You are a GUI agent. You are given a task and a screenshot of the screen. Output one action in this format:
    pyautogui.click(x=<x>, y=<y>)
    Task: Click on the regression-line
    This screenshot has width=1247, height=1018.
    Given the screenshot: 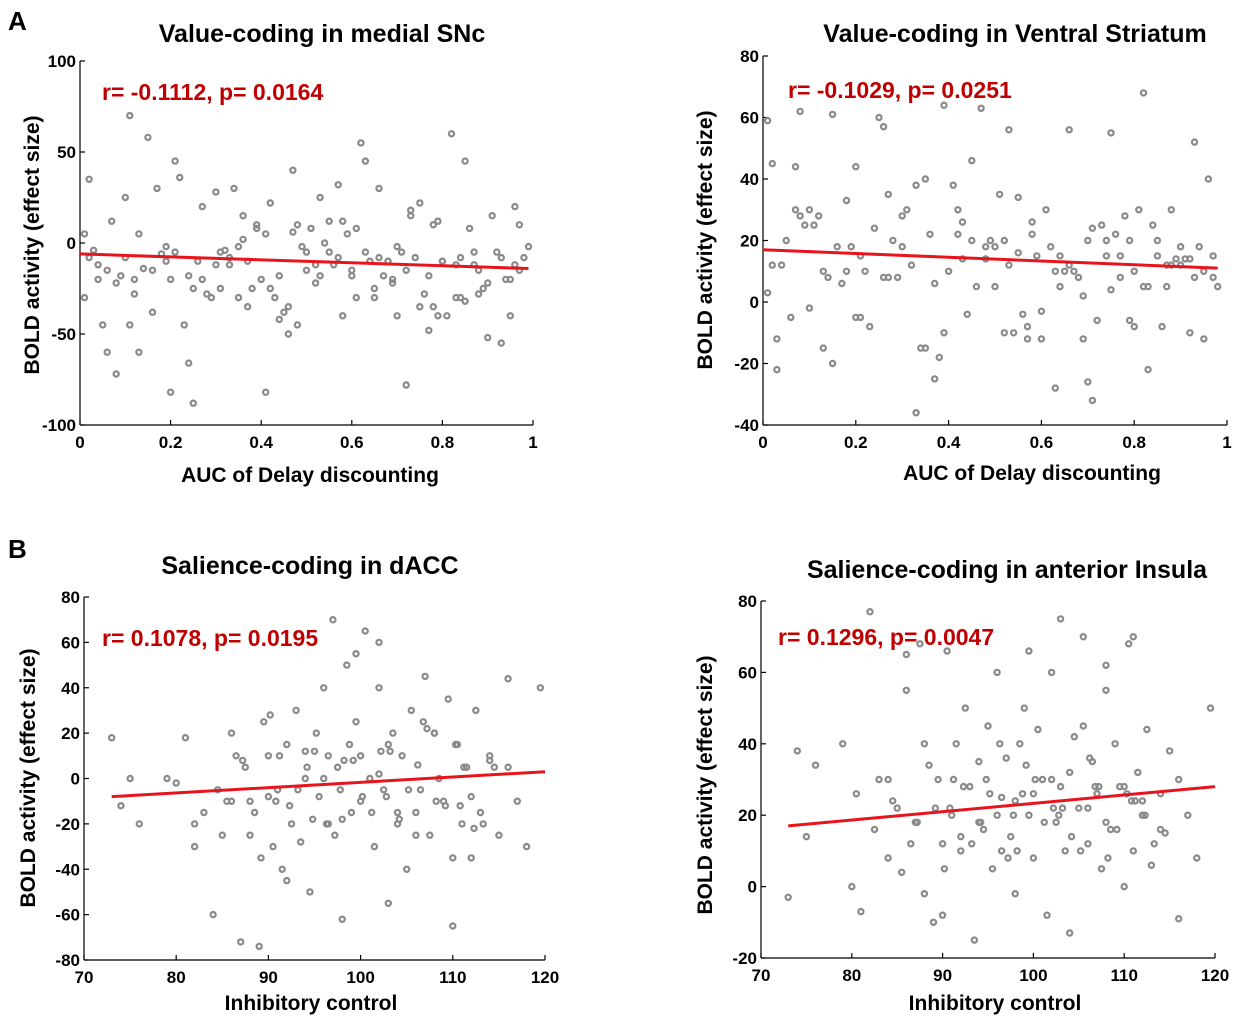 What is the action you would take?
    pyautogui.click(x=304, y=261)
    